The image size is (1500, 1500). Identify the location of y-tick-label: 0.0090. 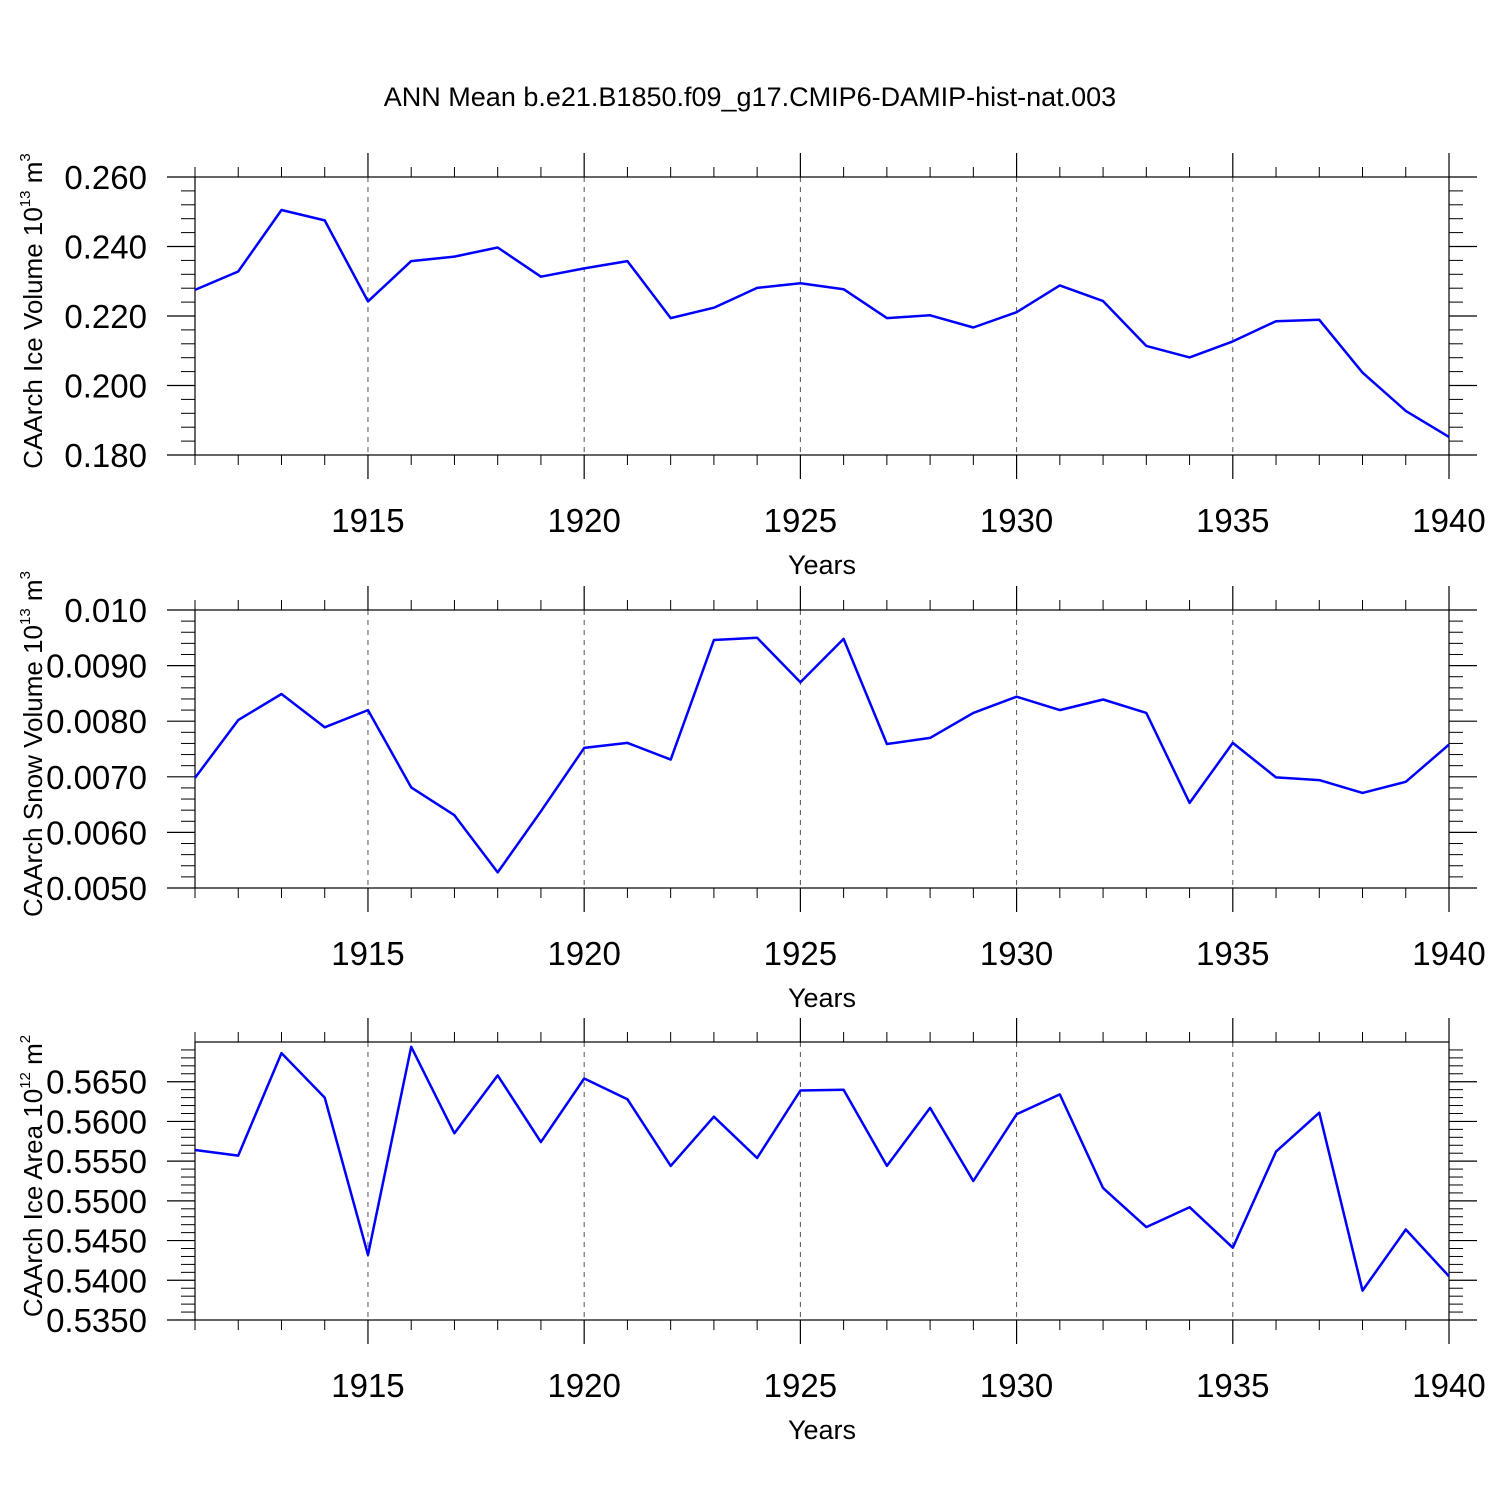
(96, 666).